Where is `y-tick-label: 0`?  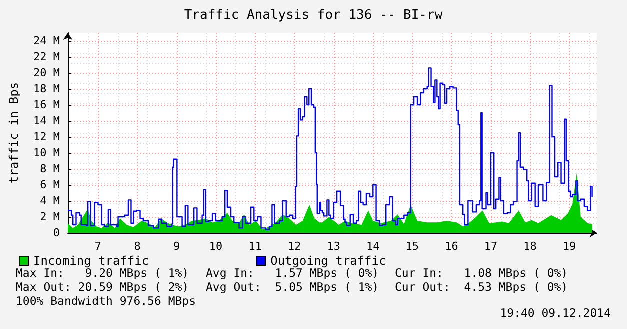
y-tick-label: 0 is located at coordinates (56, 233).